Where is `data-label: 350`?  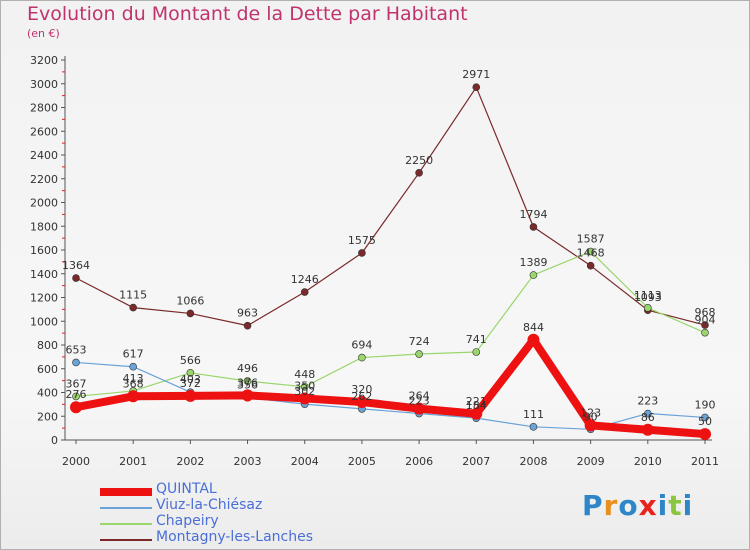
data-label: 350 is located at coordinates (304, 385).